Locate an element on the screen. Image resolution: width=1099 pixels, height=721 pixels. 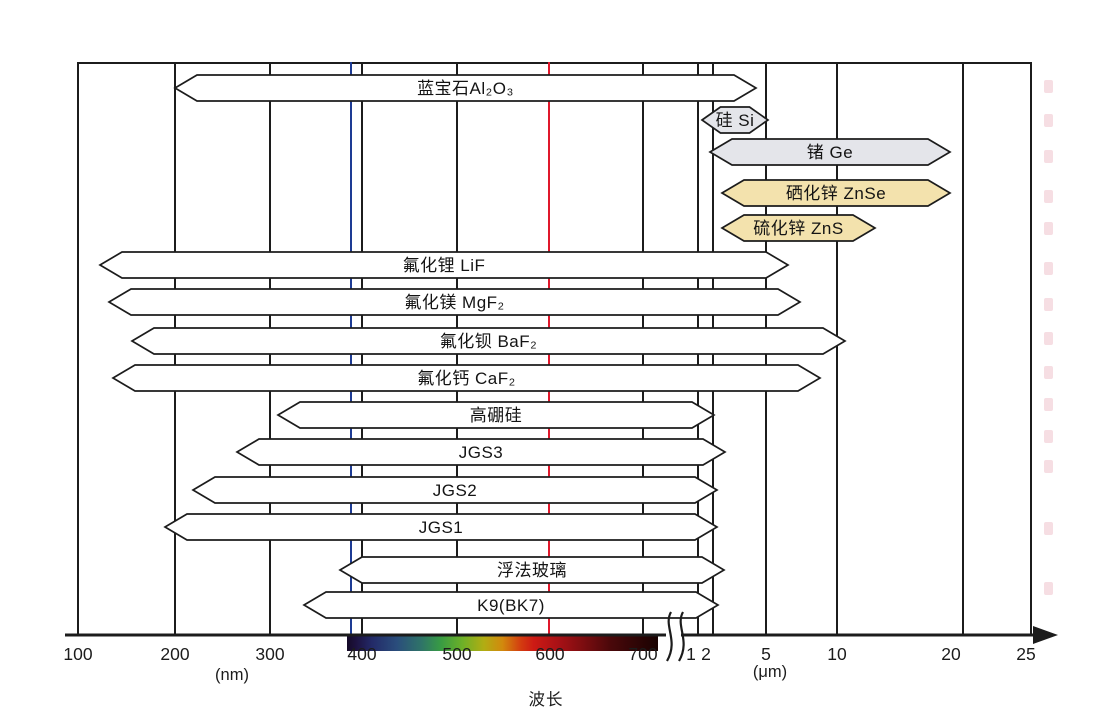
axis-tick-label: 400 is located at coordinates (362, 654).